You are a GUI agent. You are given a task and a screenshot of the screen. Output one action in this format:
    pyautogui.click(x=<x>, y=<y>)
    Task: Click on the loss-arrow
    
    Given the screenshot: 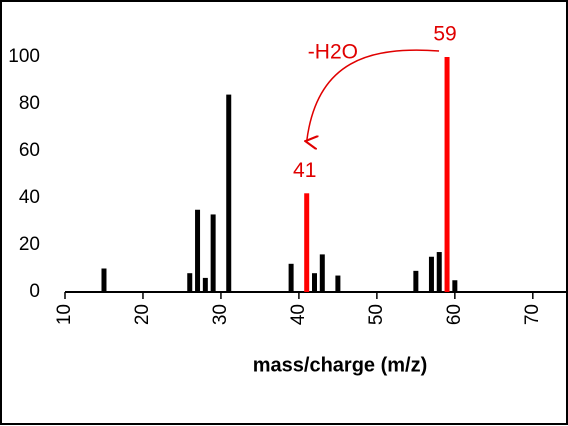 What is the action you would take?
    pyautogui.click(x=373, y=95)
    